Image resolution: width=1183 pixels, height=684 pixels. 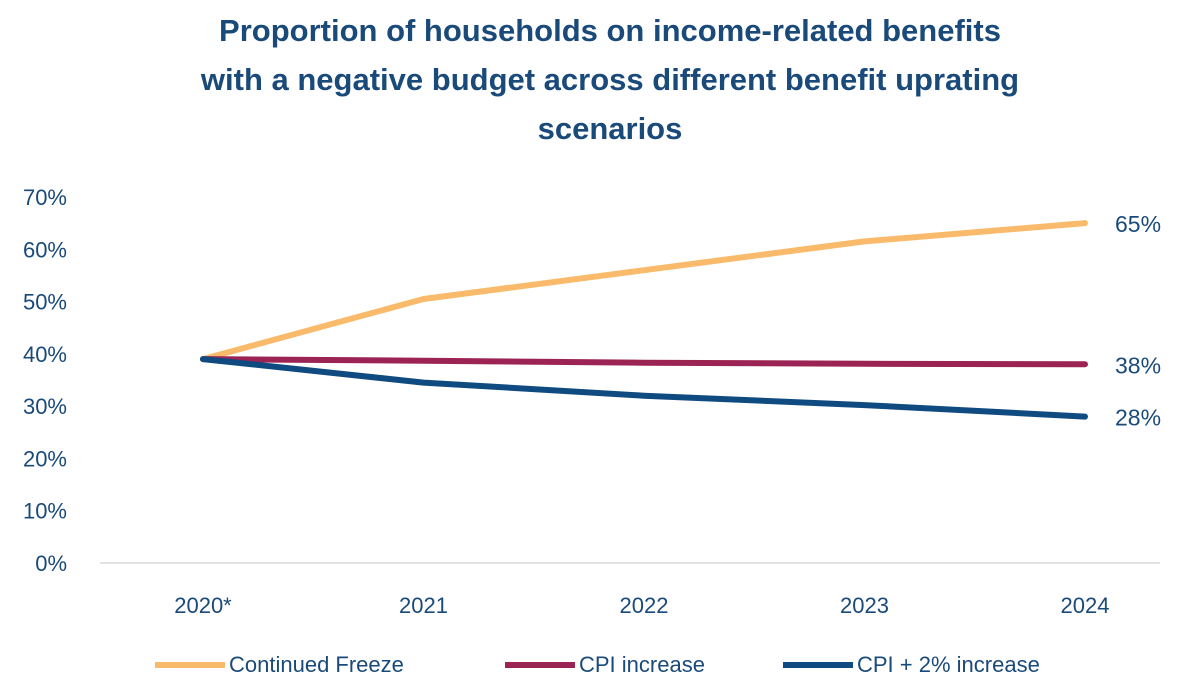 I want to click on y-tick-label: 30%, so click(x=45, y=406).